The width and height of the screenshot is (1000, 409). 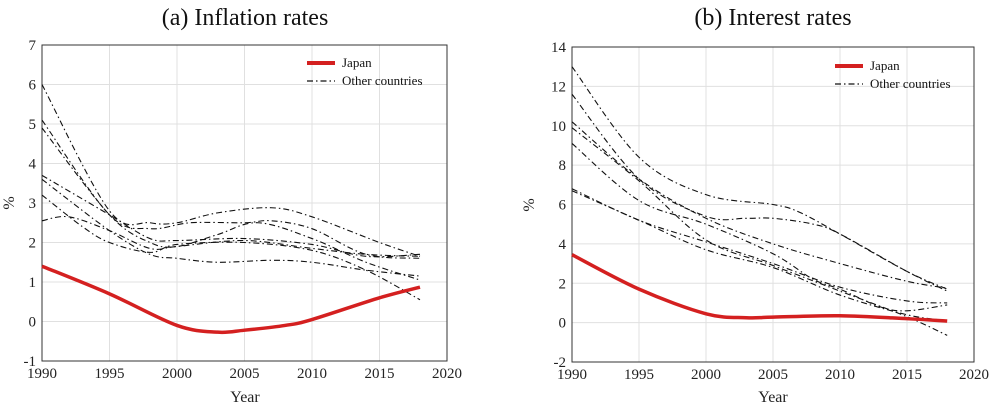 I want to click on y-tick-label: 12, so click(x=558, y=87).